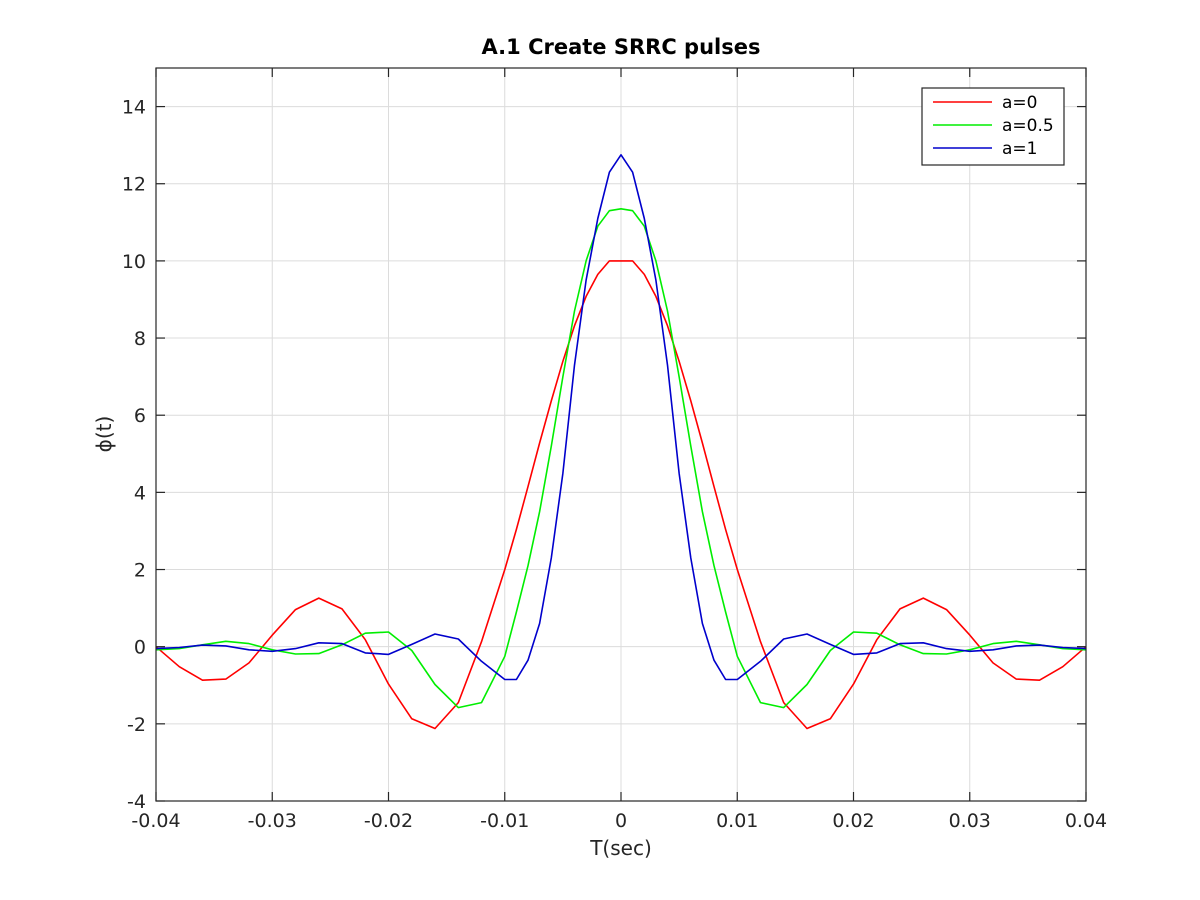 This screenshot has width=1200, height=900. I want to click on y-tick-label: -2, so click(136, 725).